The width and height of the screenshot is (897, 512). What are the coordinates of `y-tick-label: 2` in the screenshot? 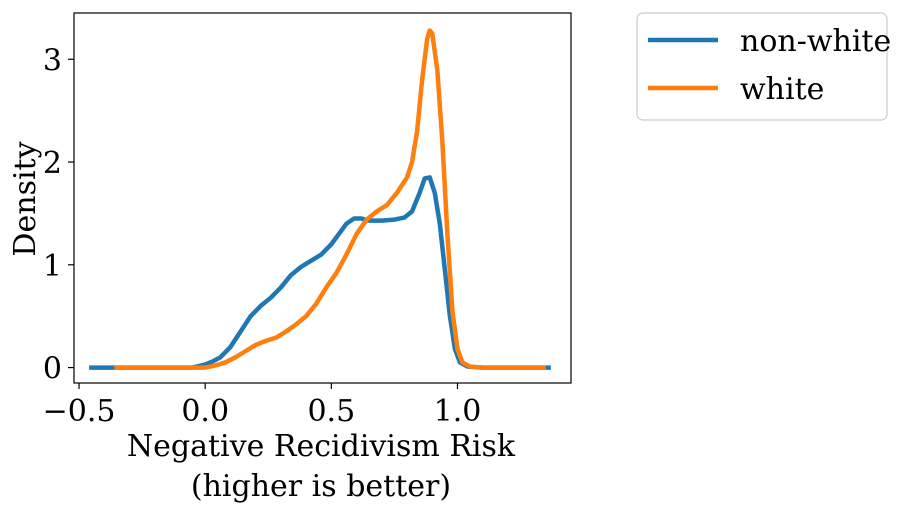 It's located at (52, 163).